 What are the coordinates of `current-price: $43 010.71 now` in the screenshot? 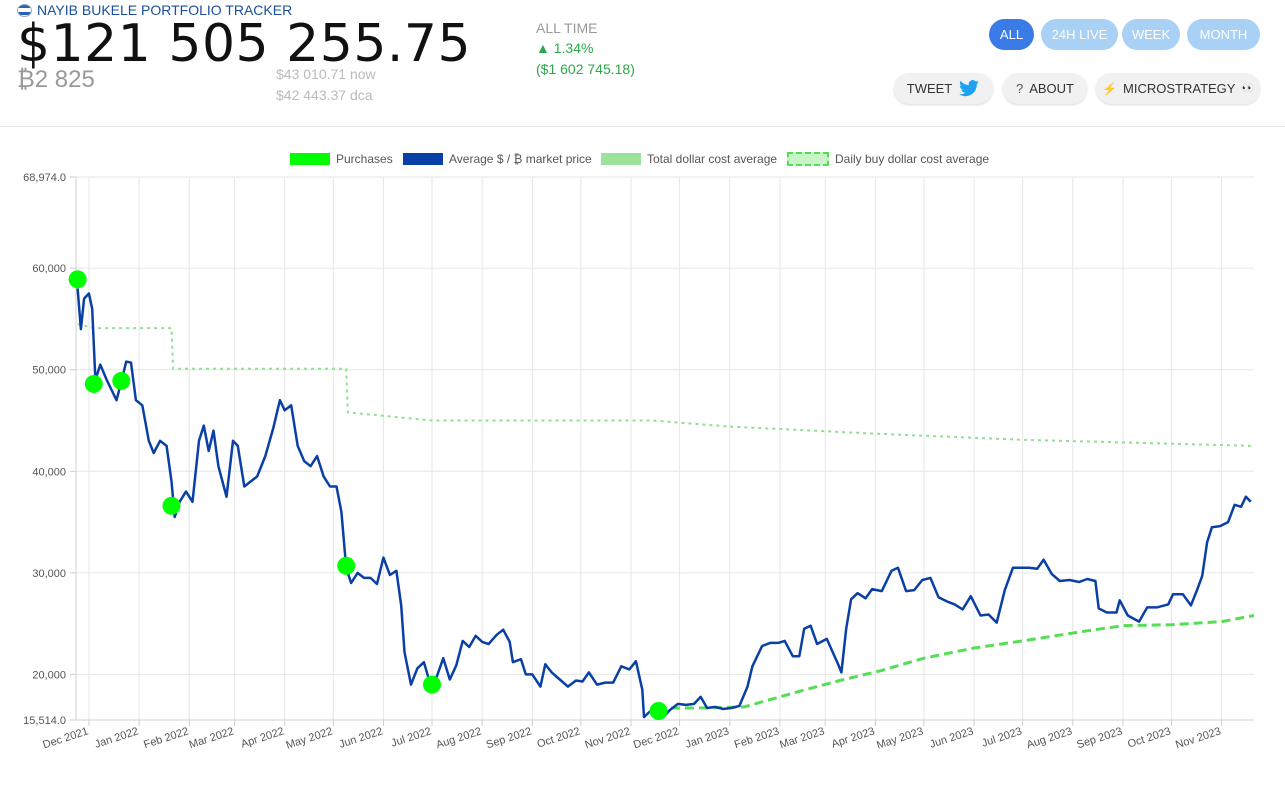 It's located at (326, 74).